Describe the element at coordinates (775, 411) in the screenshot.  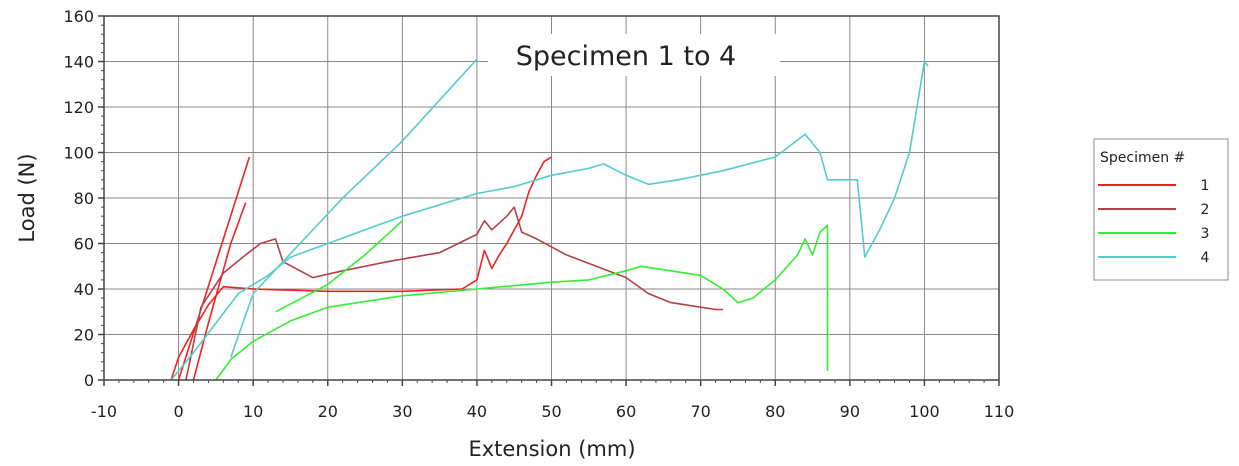
I see `x-tick-label: 80` at that location.